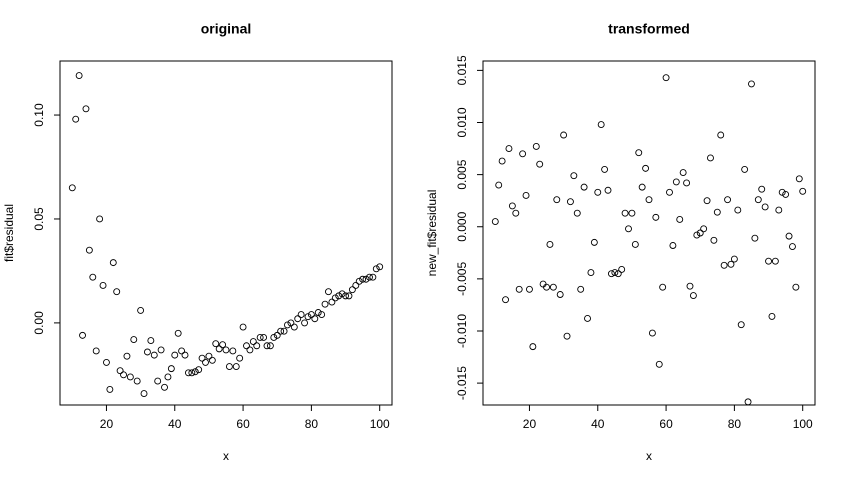 The height and width of the screenshot is (480, 848). What do you see at coordinates (226, 456) in the screenshot?
I see `x-axis-label: x` at bounding box center [226, 456].